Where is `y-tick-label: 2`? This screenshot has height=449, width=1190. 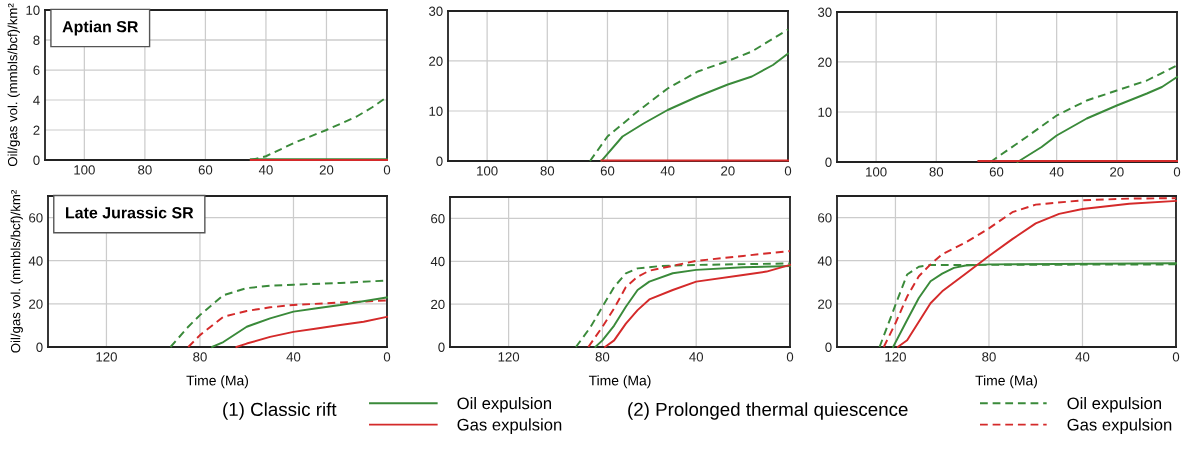 y-tick-label: 2 is located at coordinates (36, 130).